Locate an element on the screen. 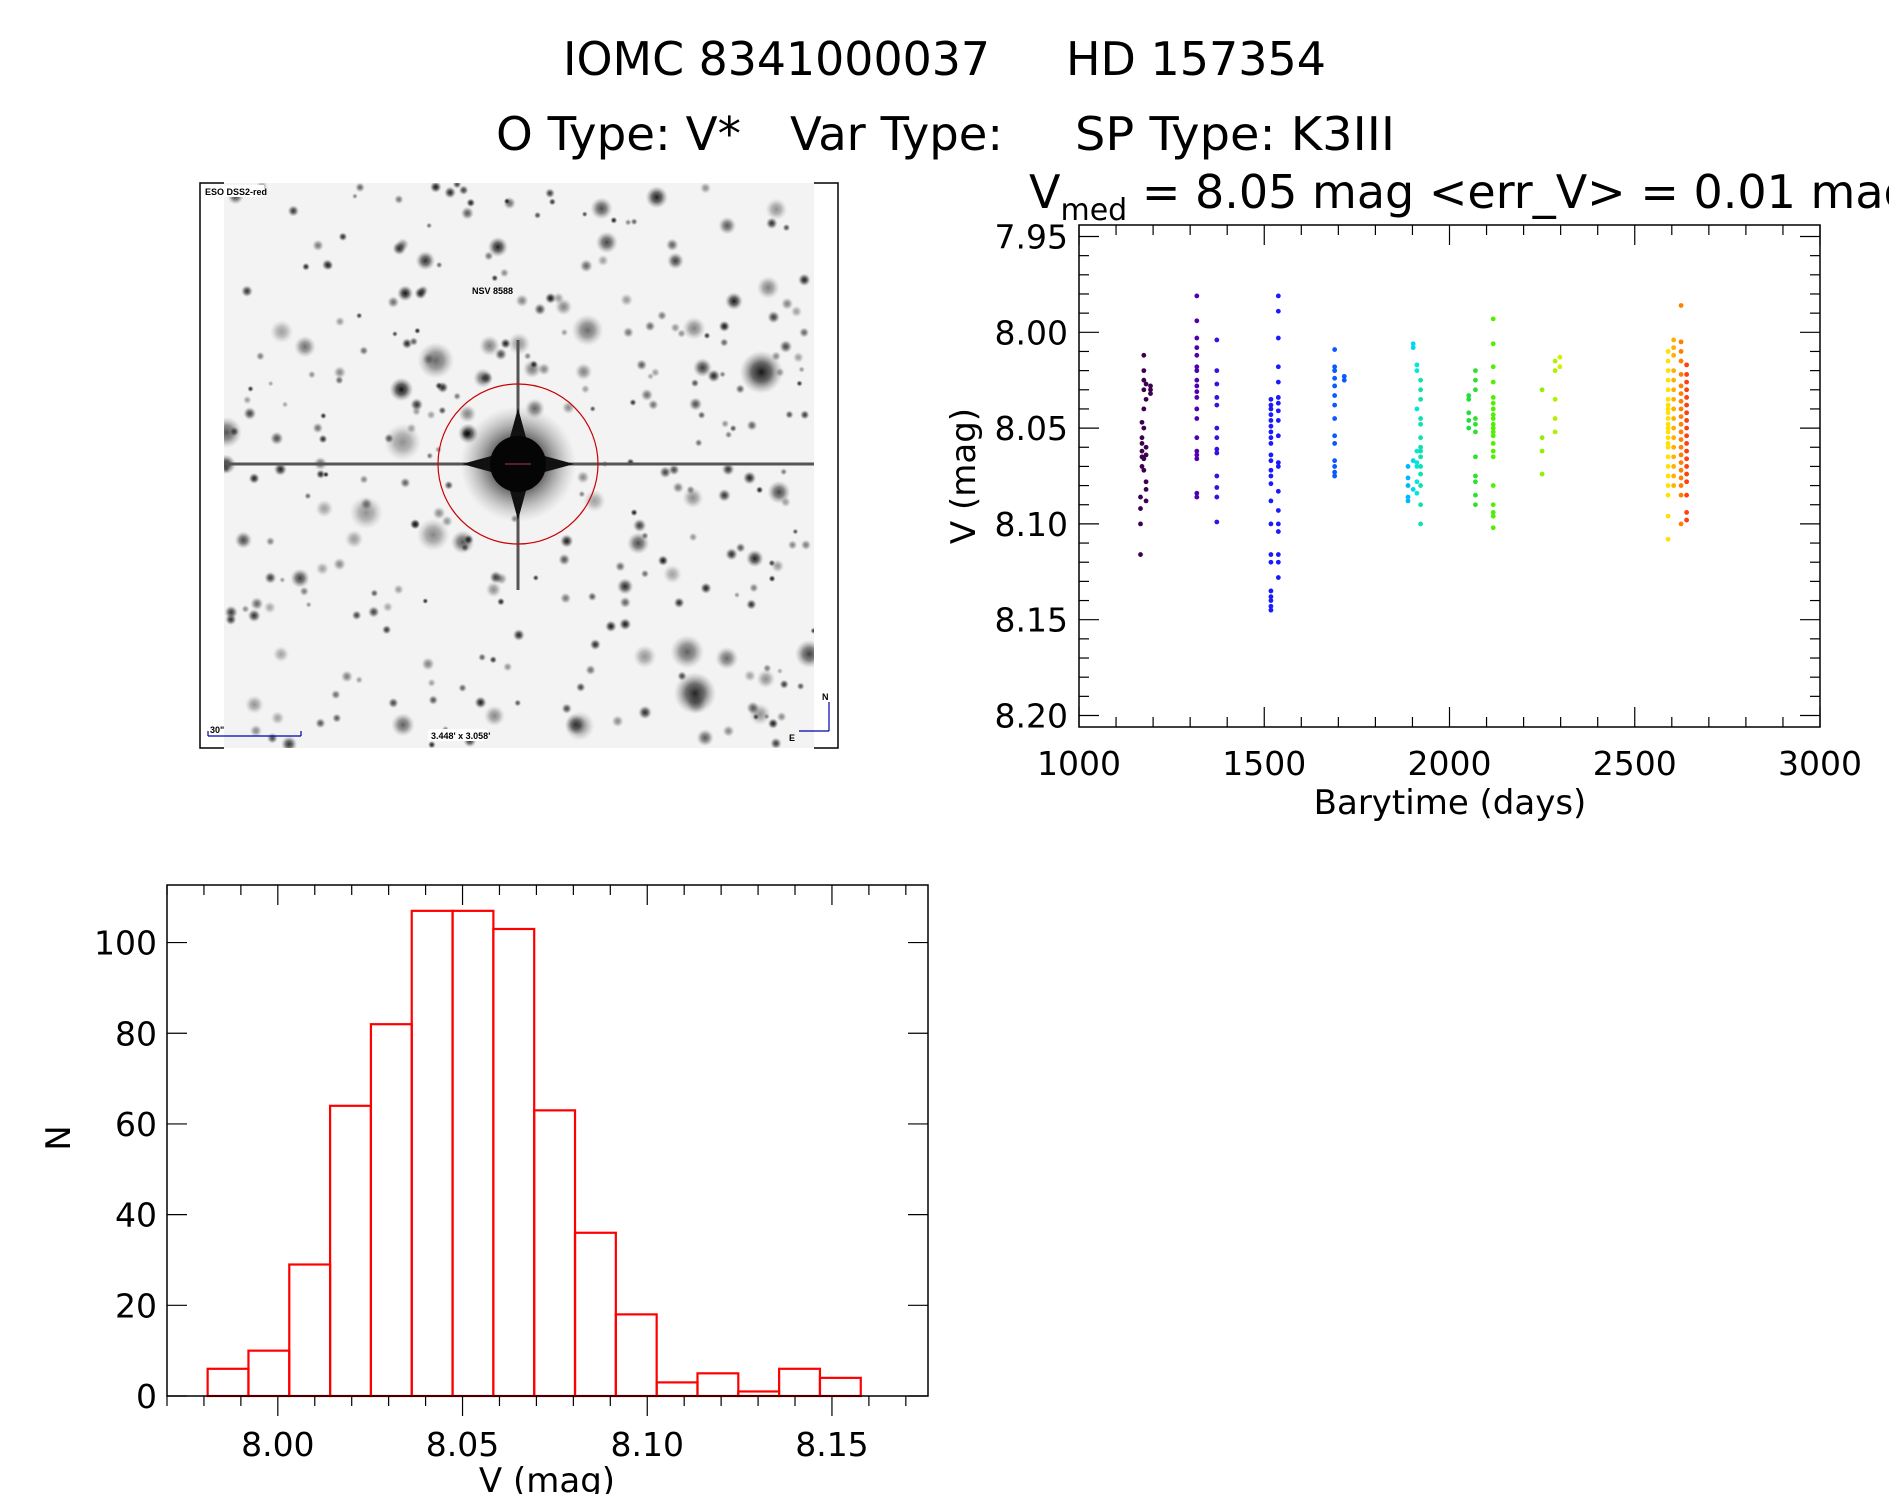 This screenshot has height=1494, width=1889. survey-label: ESO DSS2-red is located at coordinates (236, 192).